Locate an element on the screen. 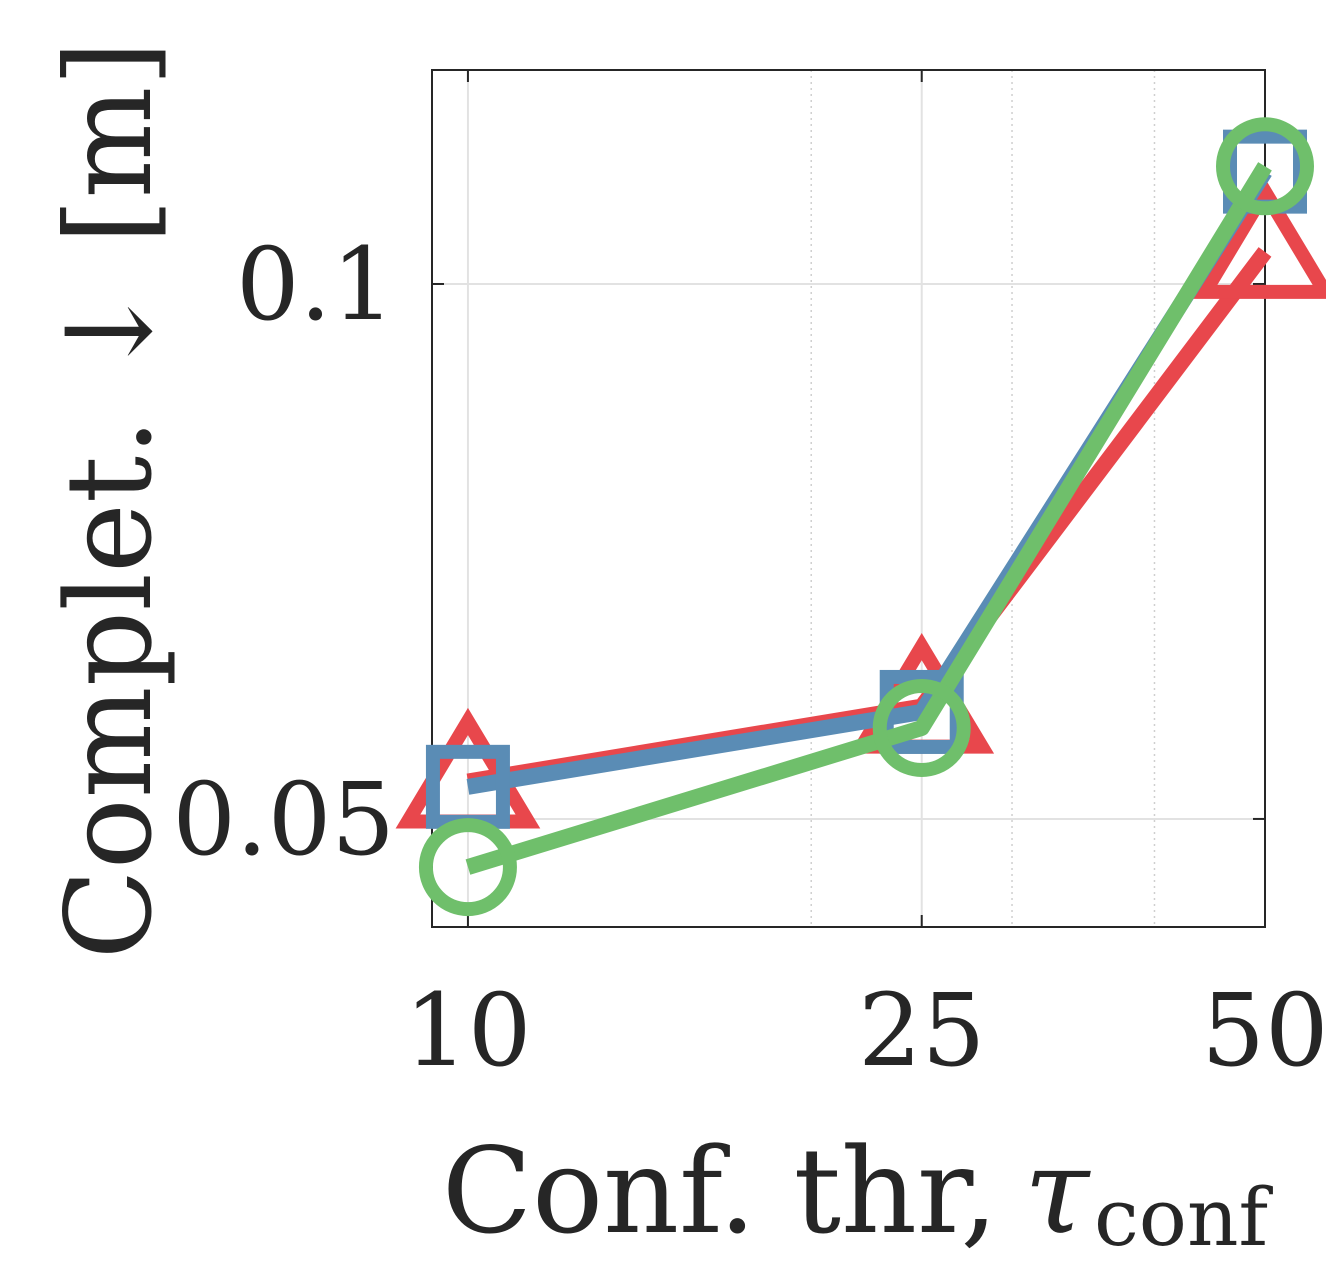  y-axis-label: Complet. ↓ [m] is located at coordinates (109, 499).